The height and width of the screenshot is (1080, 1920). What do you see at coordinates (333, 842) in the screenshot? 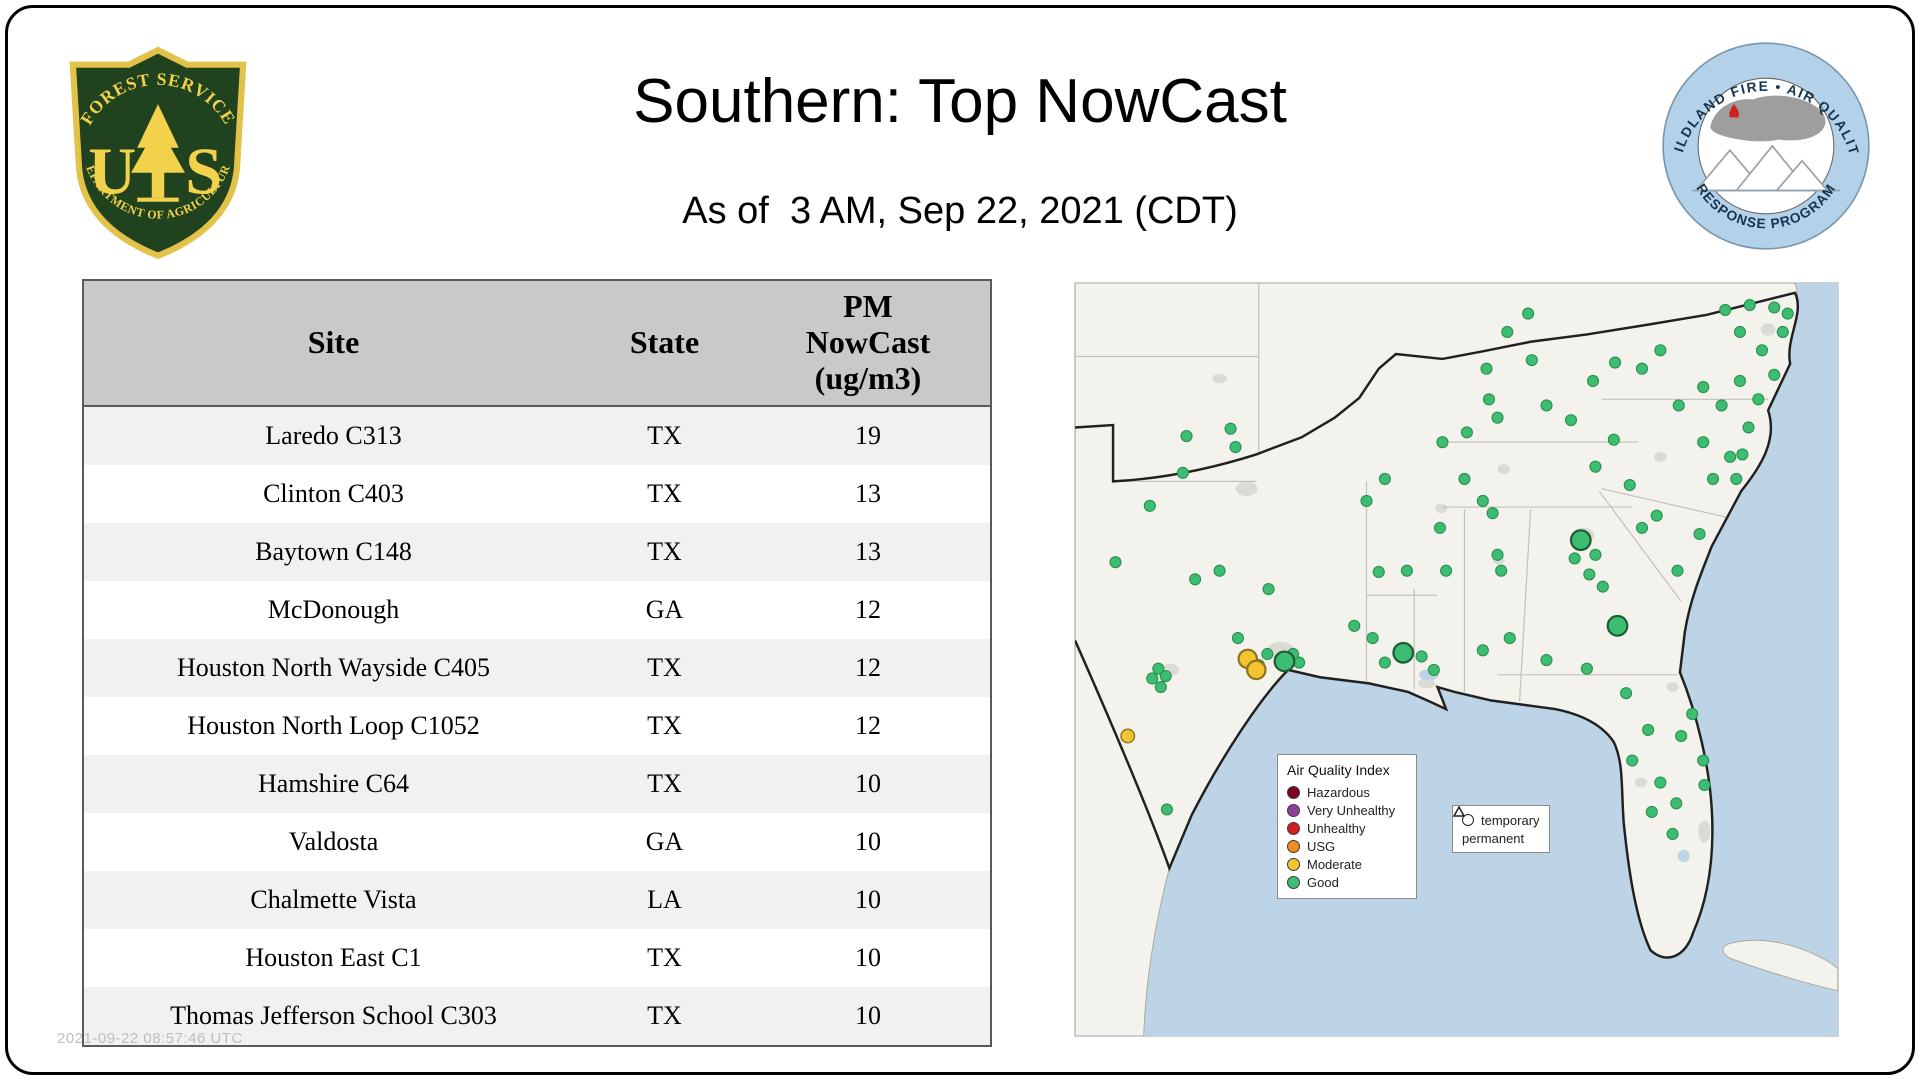
I see `site-cell: Valdosta` at bounding box center [333, 842].